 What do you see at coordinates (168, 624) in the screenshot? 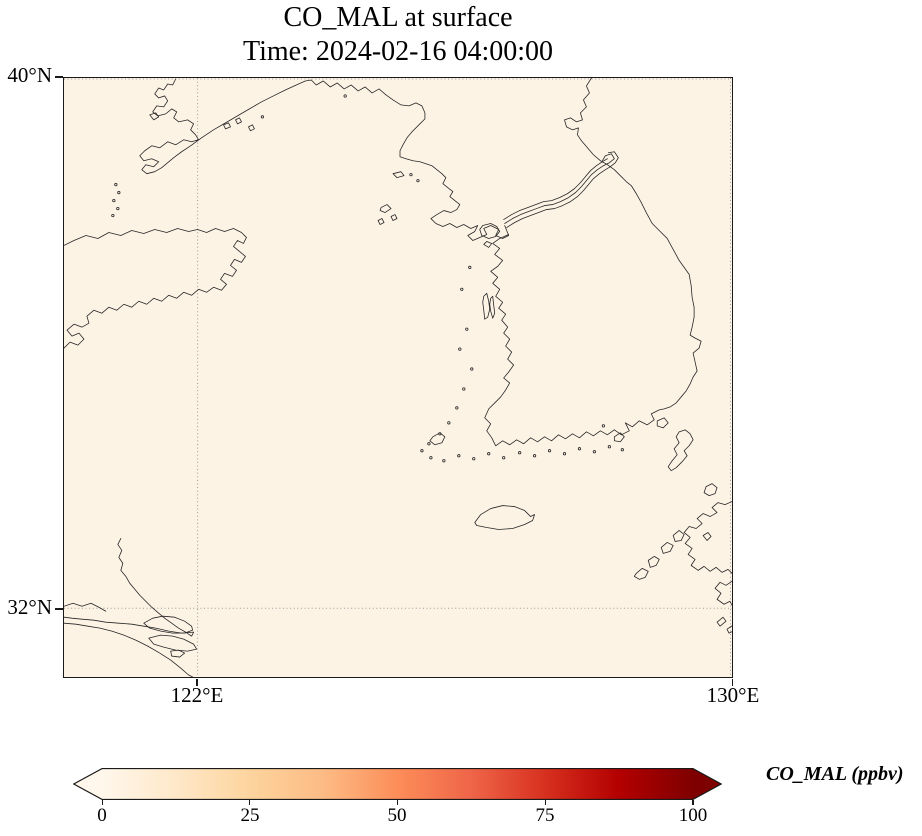
I see `island-chongming` at bounding box center [168, 624].